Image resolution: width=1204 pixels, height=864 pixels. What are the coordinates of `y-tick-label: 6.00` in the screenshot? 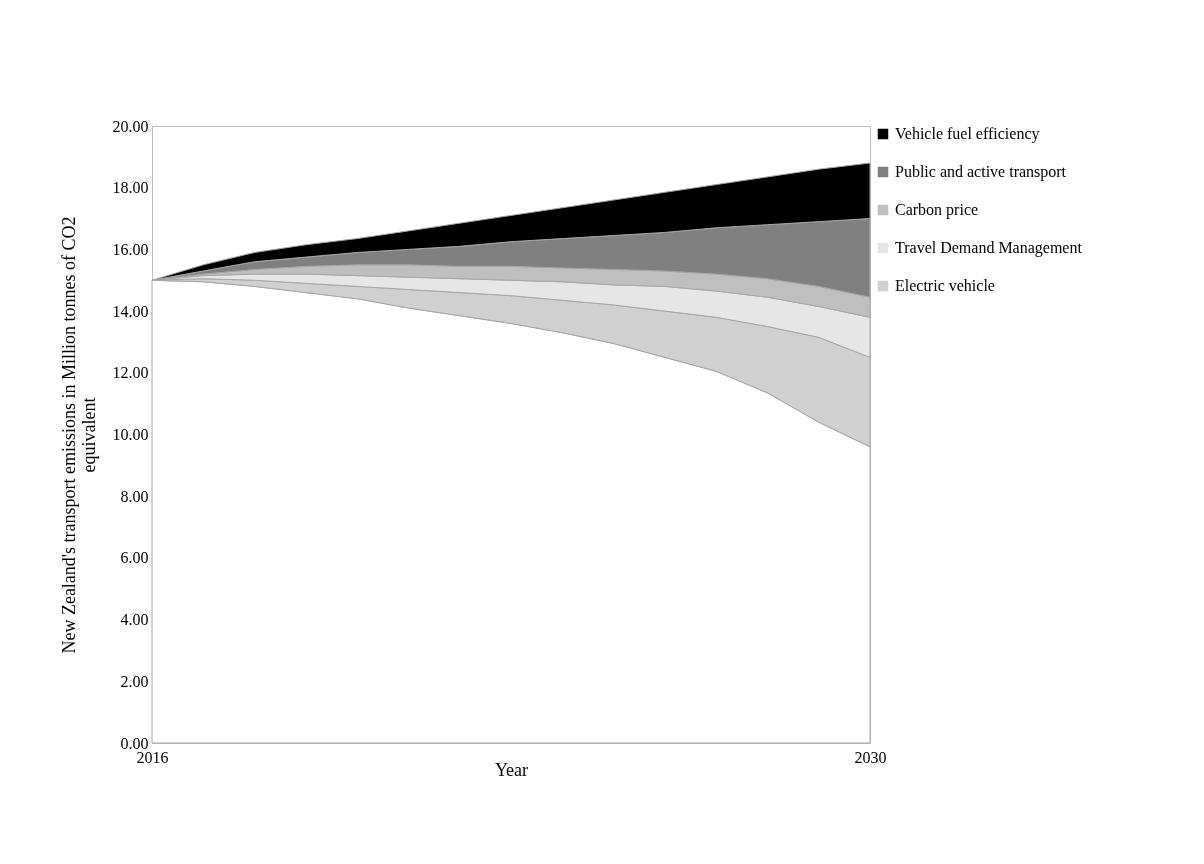 It's located at (134, 558).